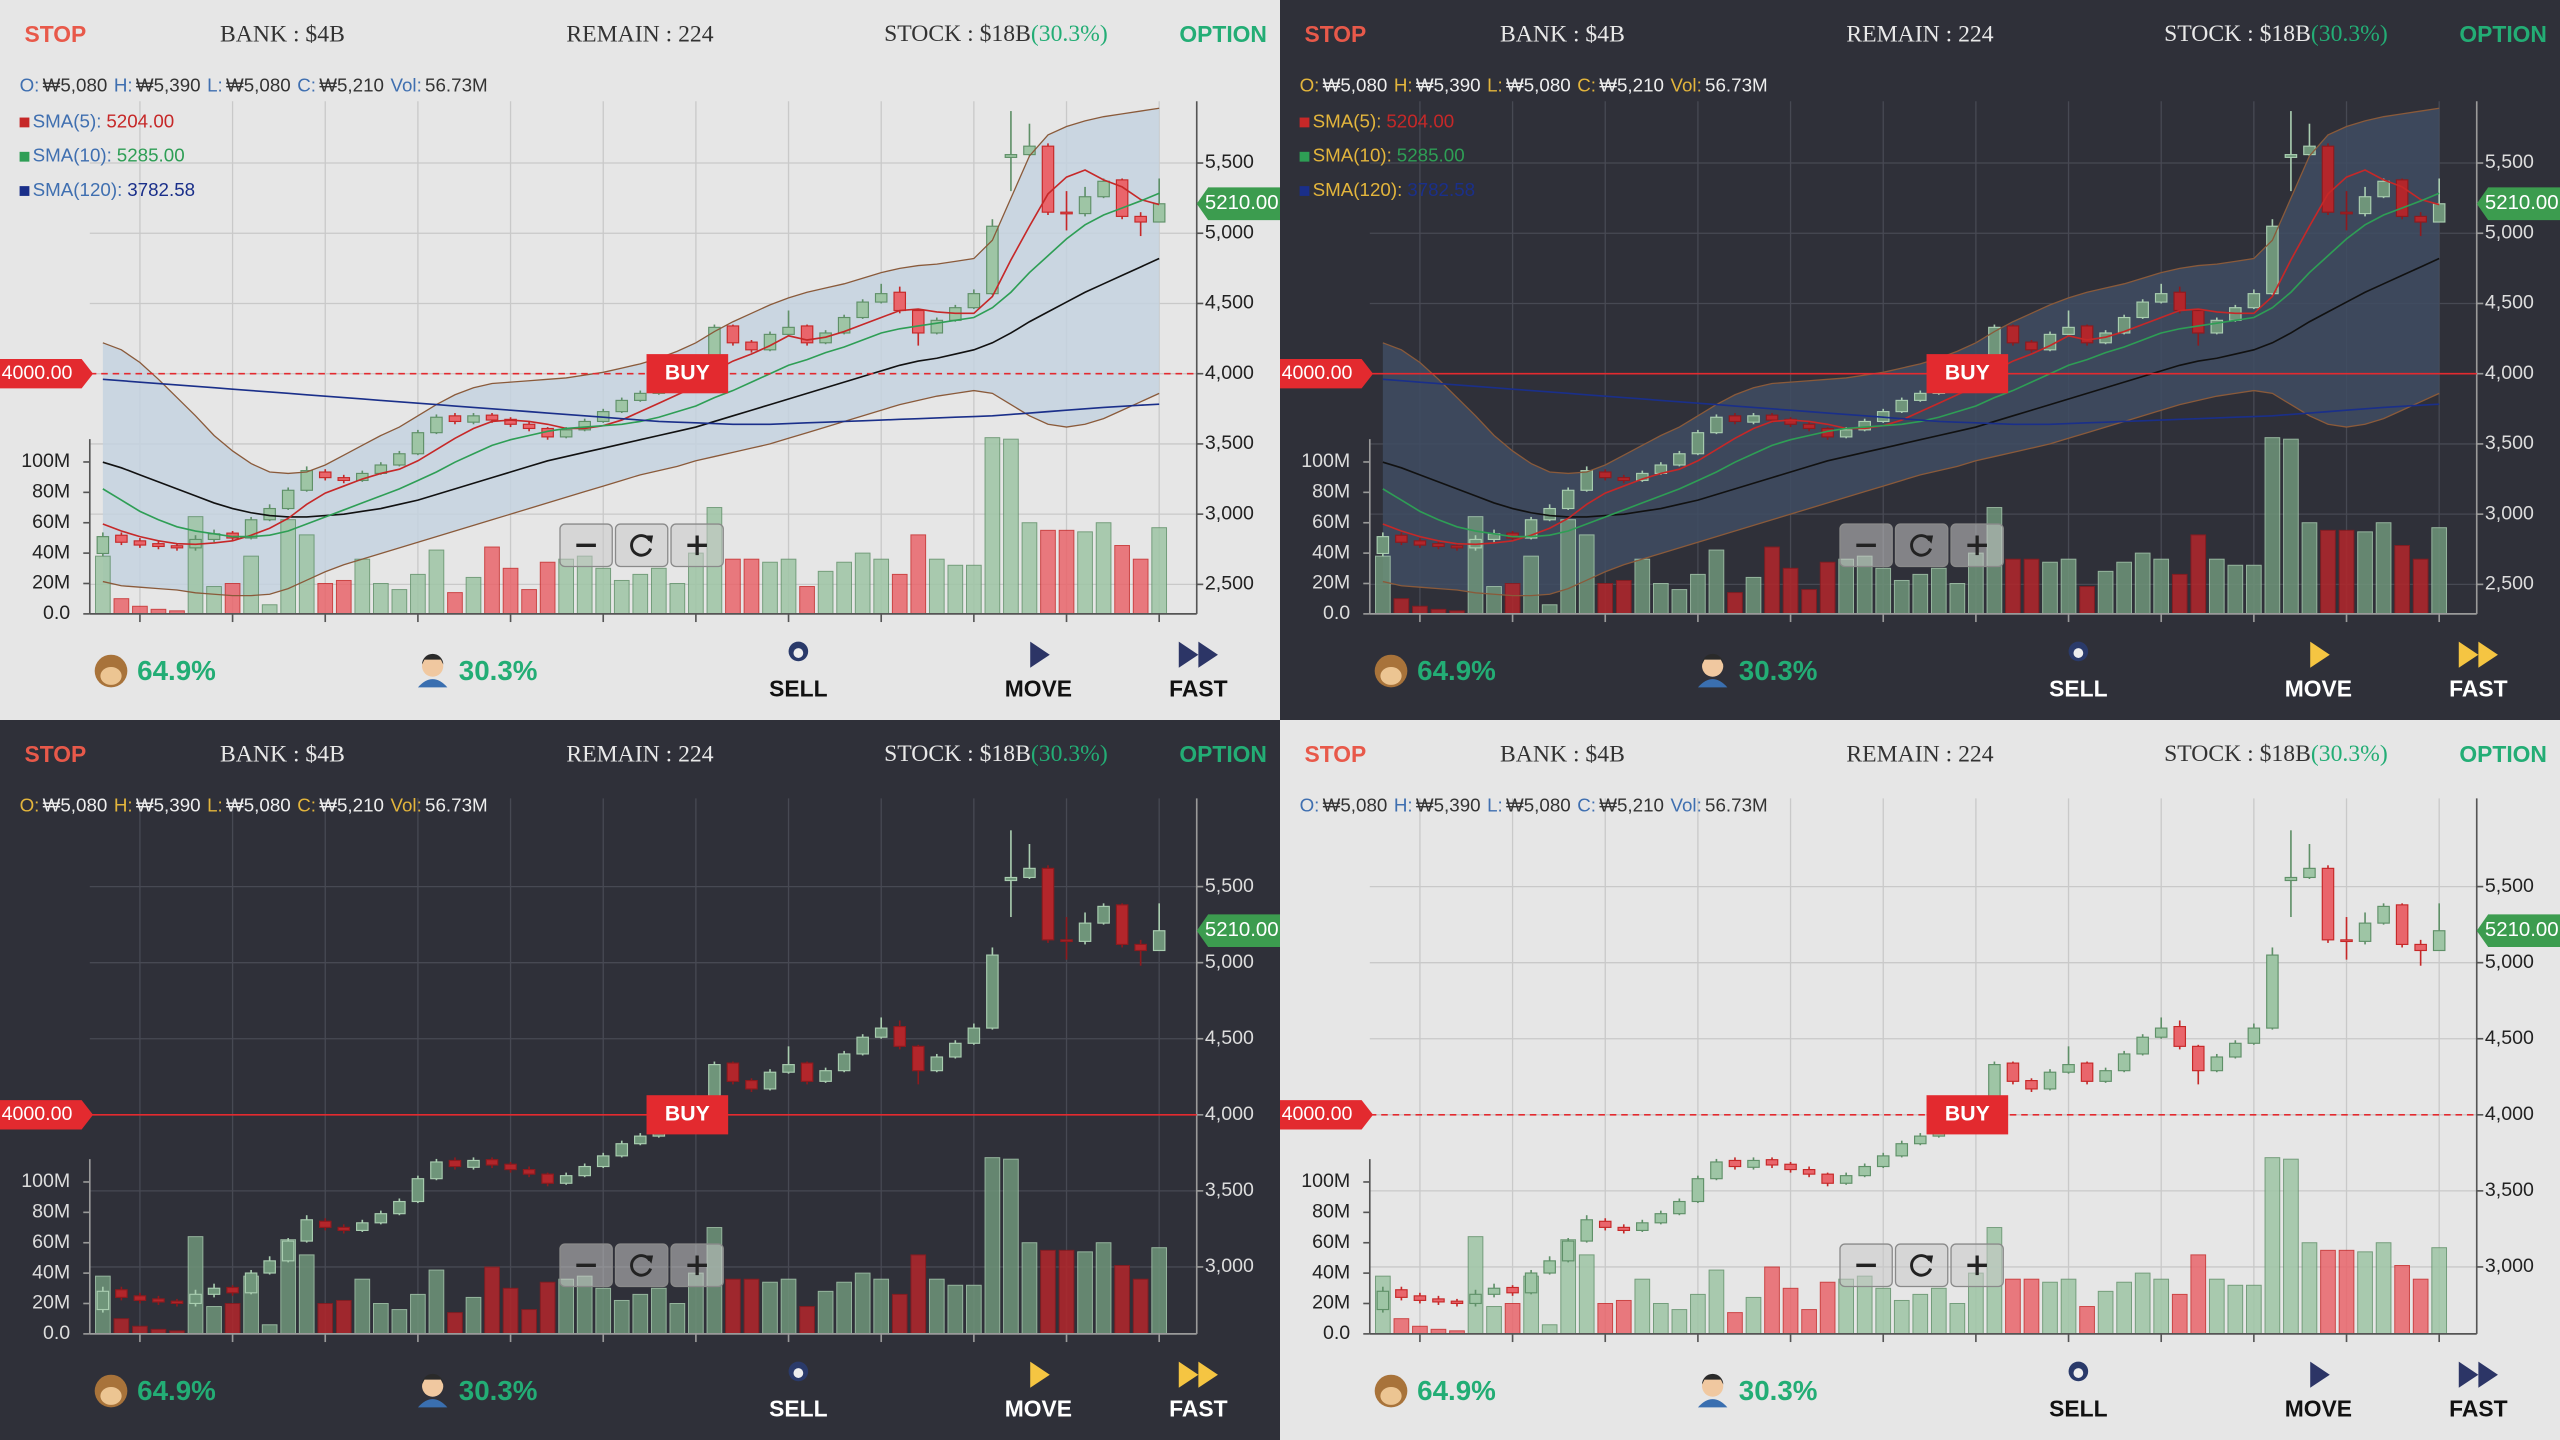 The image size is (2560, 1440). Describe the element at coordinates (111, 675) in the screenshot. I see `monkey-face` at that location.